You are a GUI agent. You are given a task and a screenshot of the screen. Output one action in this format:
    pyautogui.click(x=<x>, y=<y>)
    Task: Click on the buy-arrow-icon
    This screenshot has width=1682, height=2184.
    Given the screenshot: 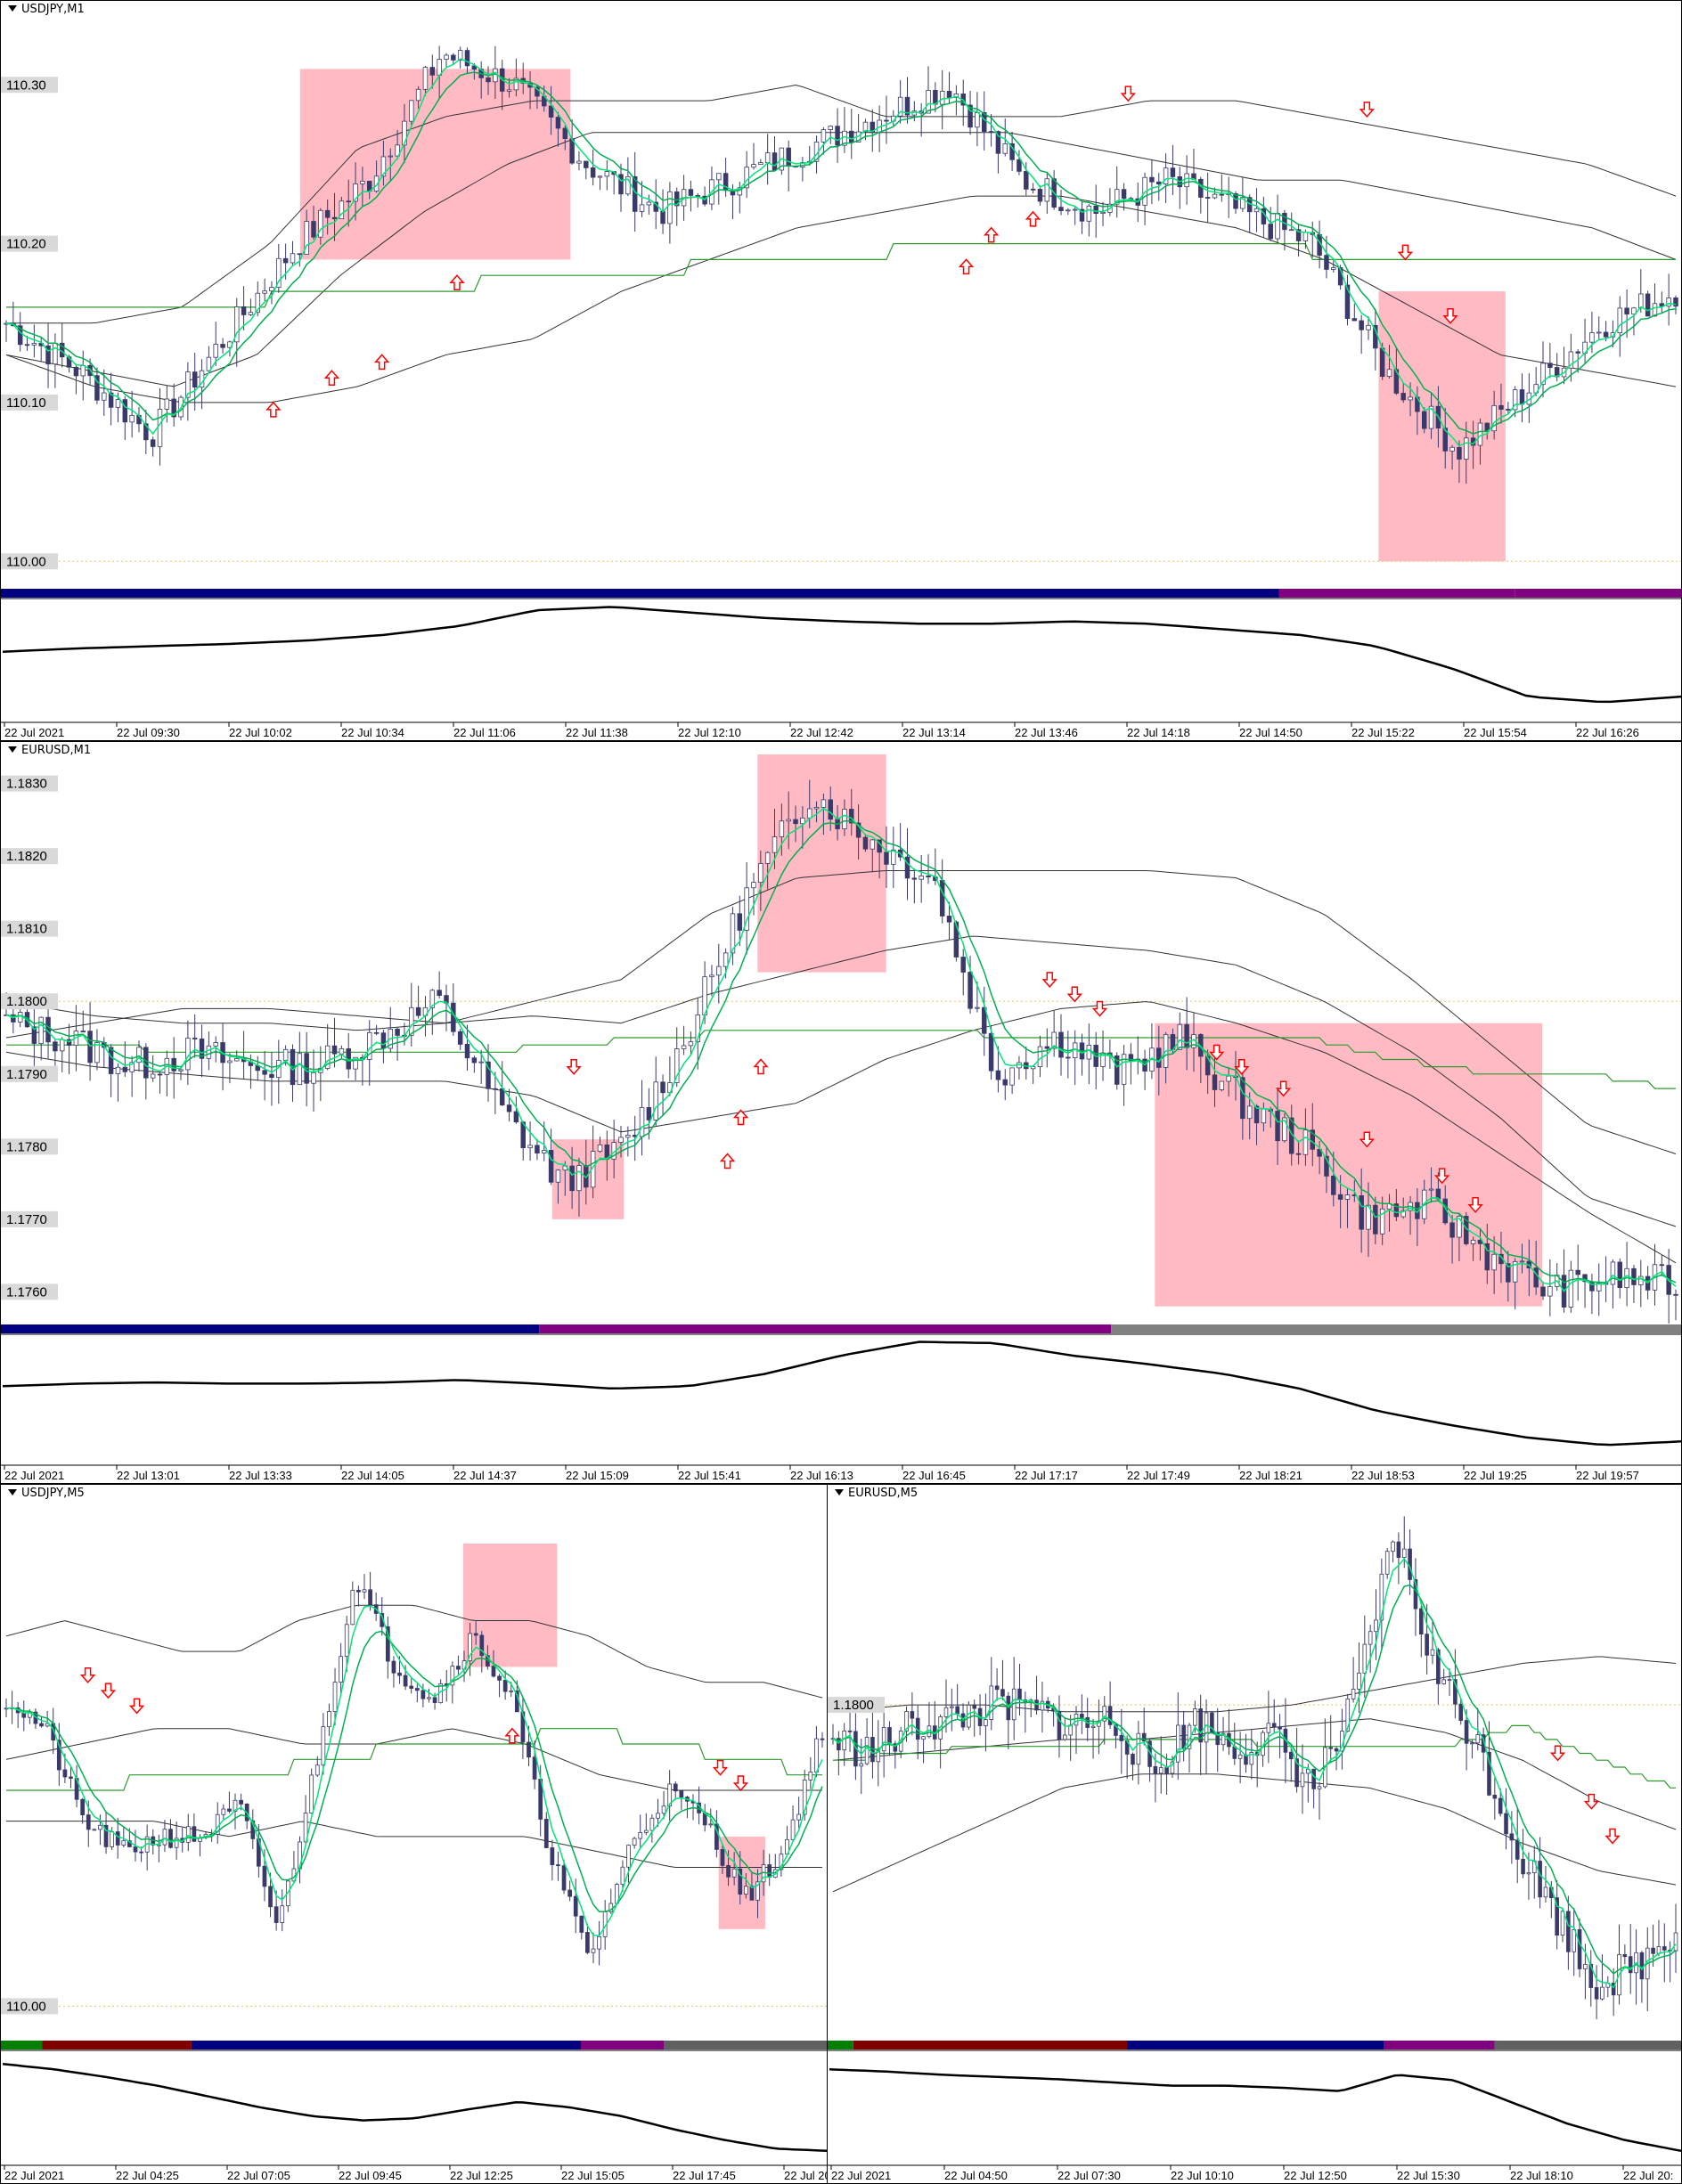 What is the action you would take?
    pyautogui.click(x=512, y=1735)
    